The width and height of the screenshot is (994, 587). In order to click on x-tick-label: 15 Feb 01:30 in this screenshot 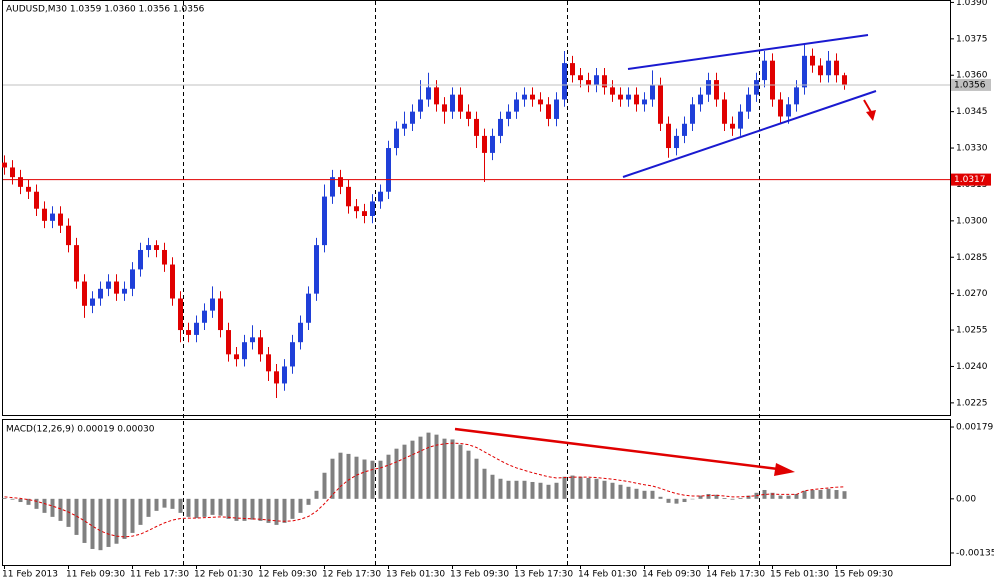, I will do `click(799, 575)`.